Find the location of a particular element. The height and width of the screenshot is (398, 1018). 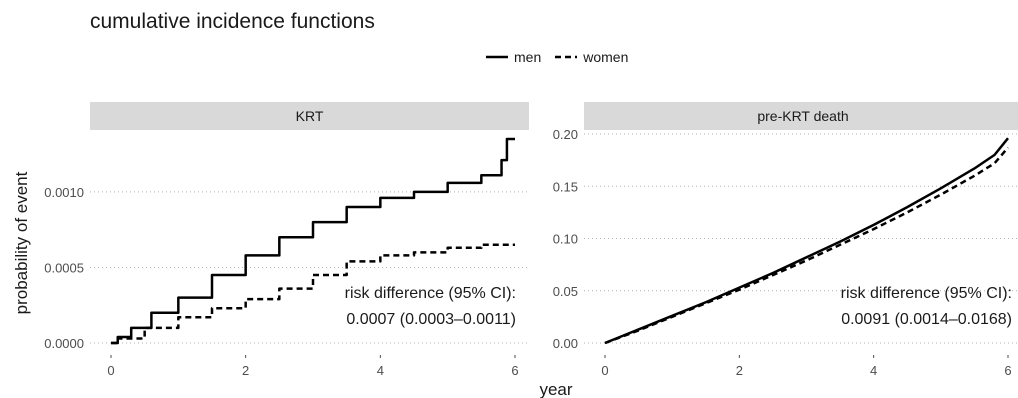

y-tick-label: 0.0000 is located at coordinates (64, 343).